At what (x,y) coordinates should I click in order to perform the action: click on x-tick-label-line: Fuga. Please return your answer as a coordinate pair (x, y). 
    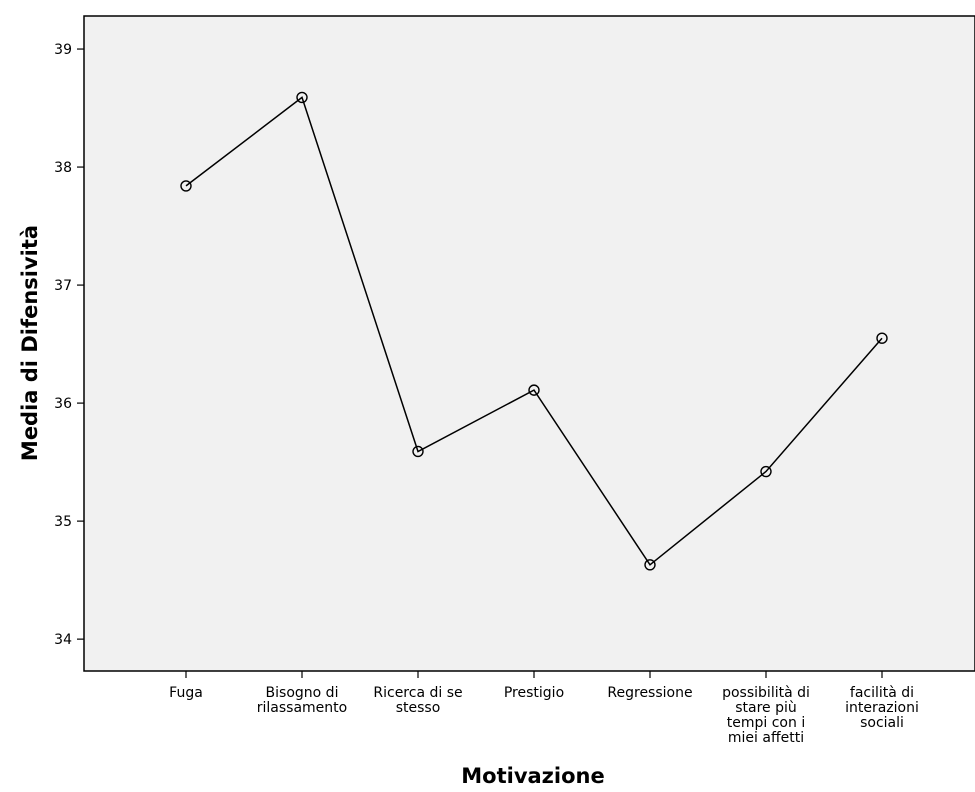
    Looking at the image, I should click on (186, 693).